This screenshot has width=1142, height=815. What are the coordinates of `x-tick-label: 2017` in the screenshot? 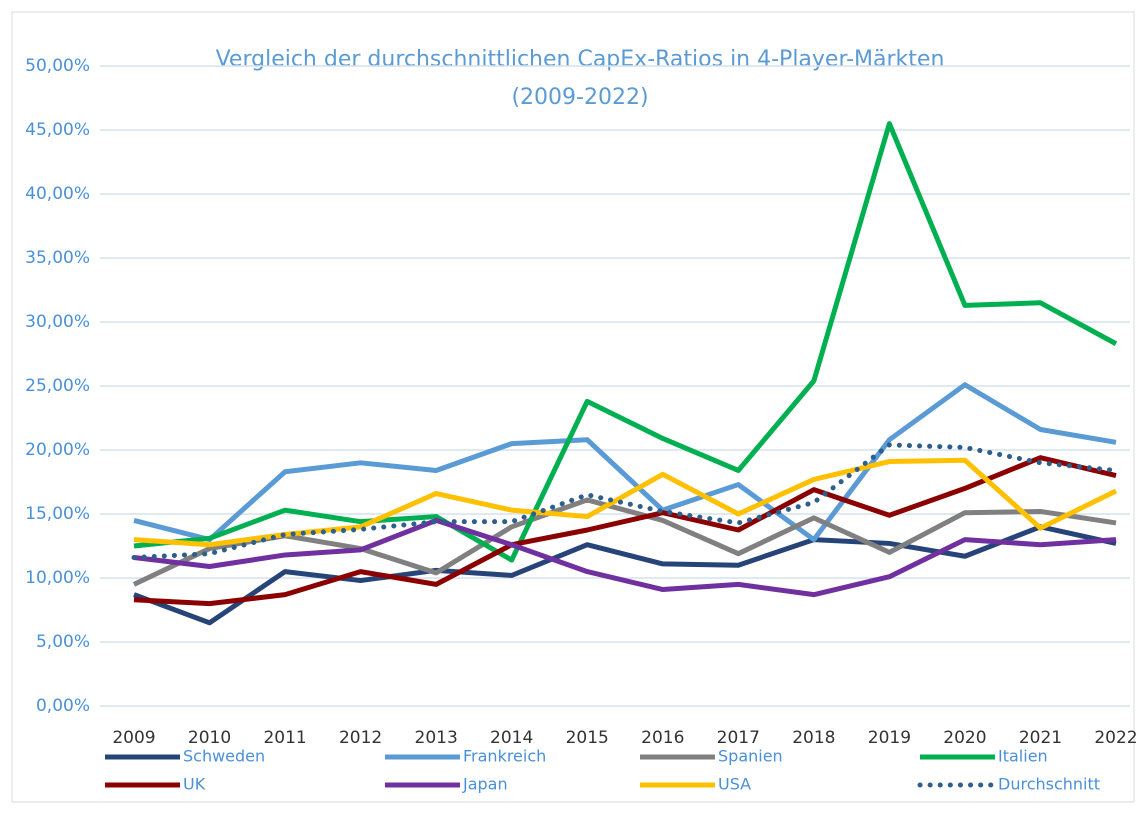 It's located at (738, 738).